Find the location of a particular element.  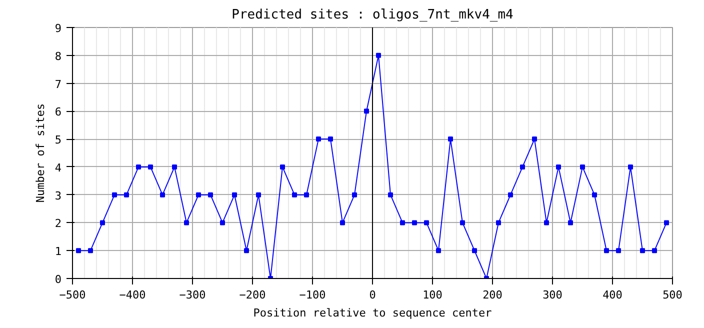

x-tick-label: 200 is located at coordinates (492, 295).